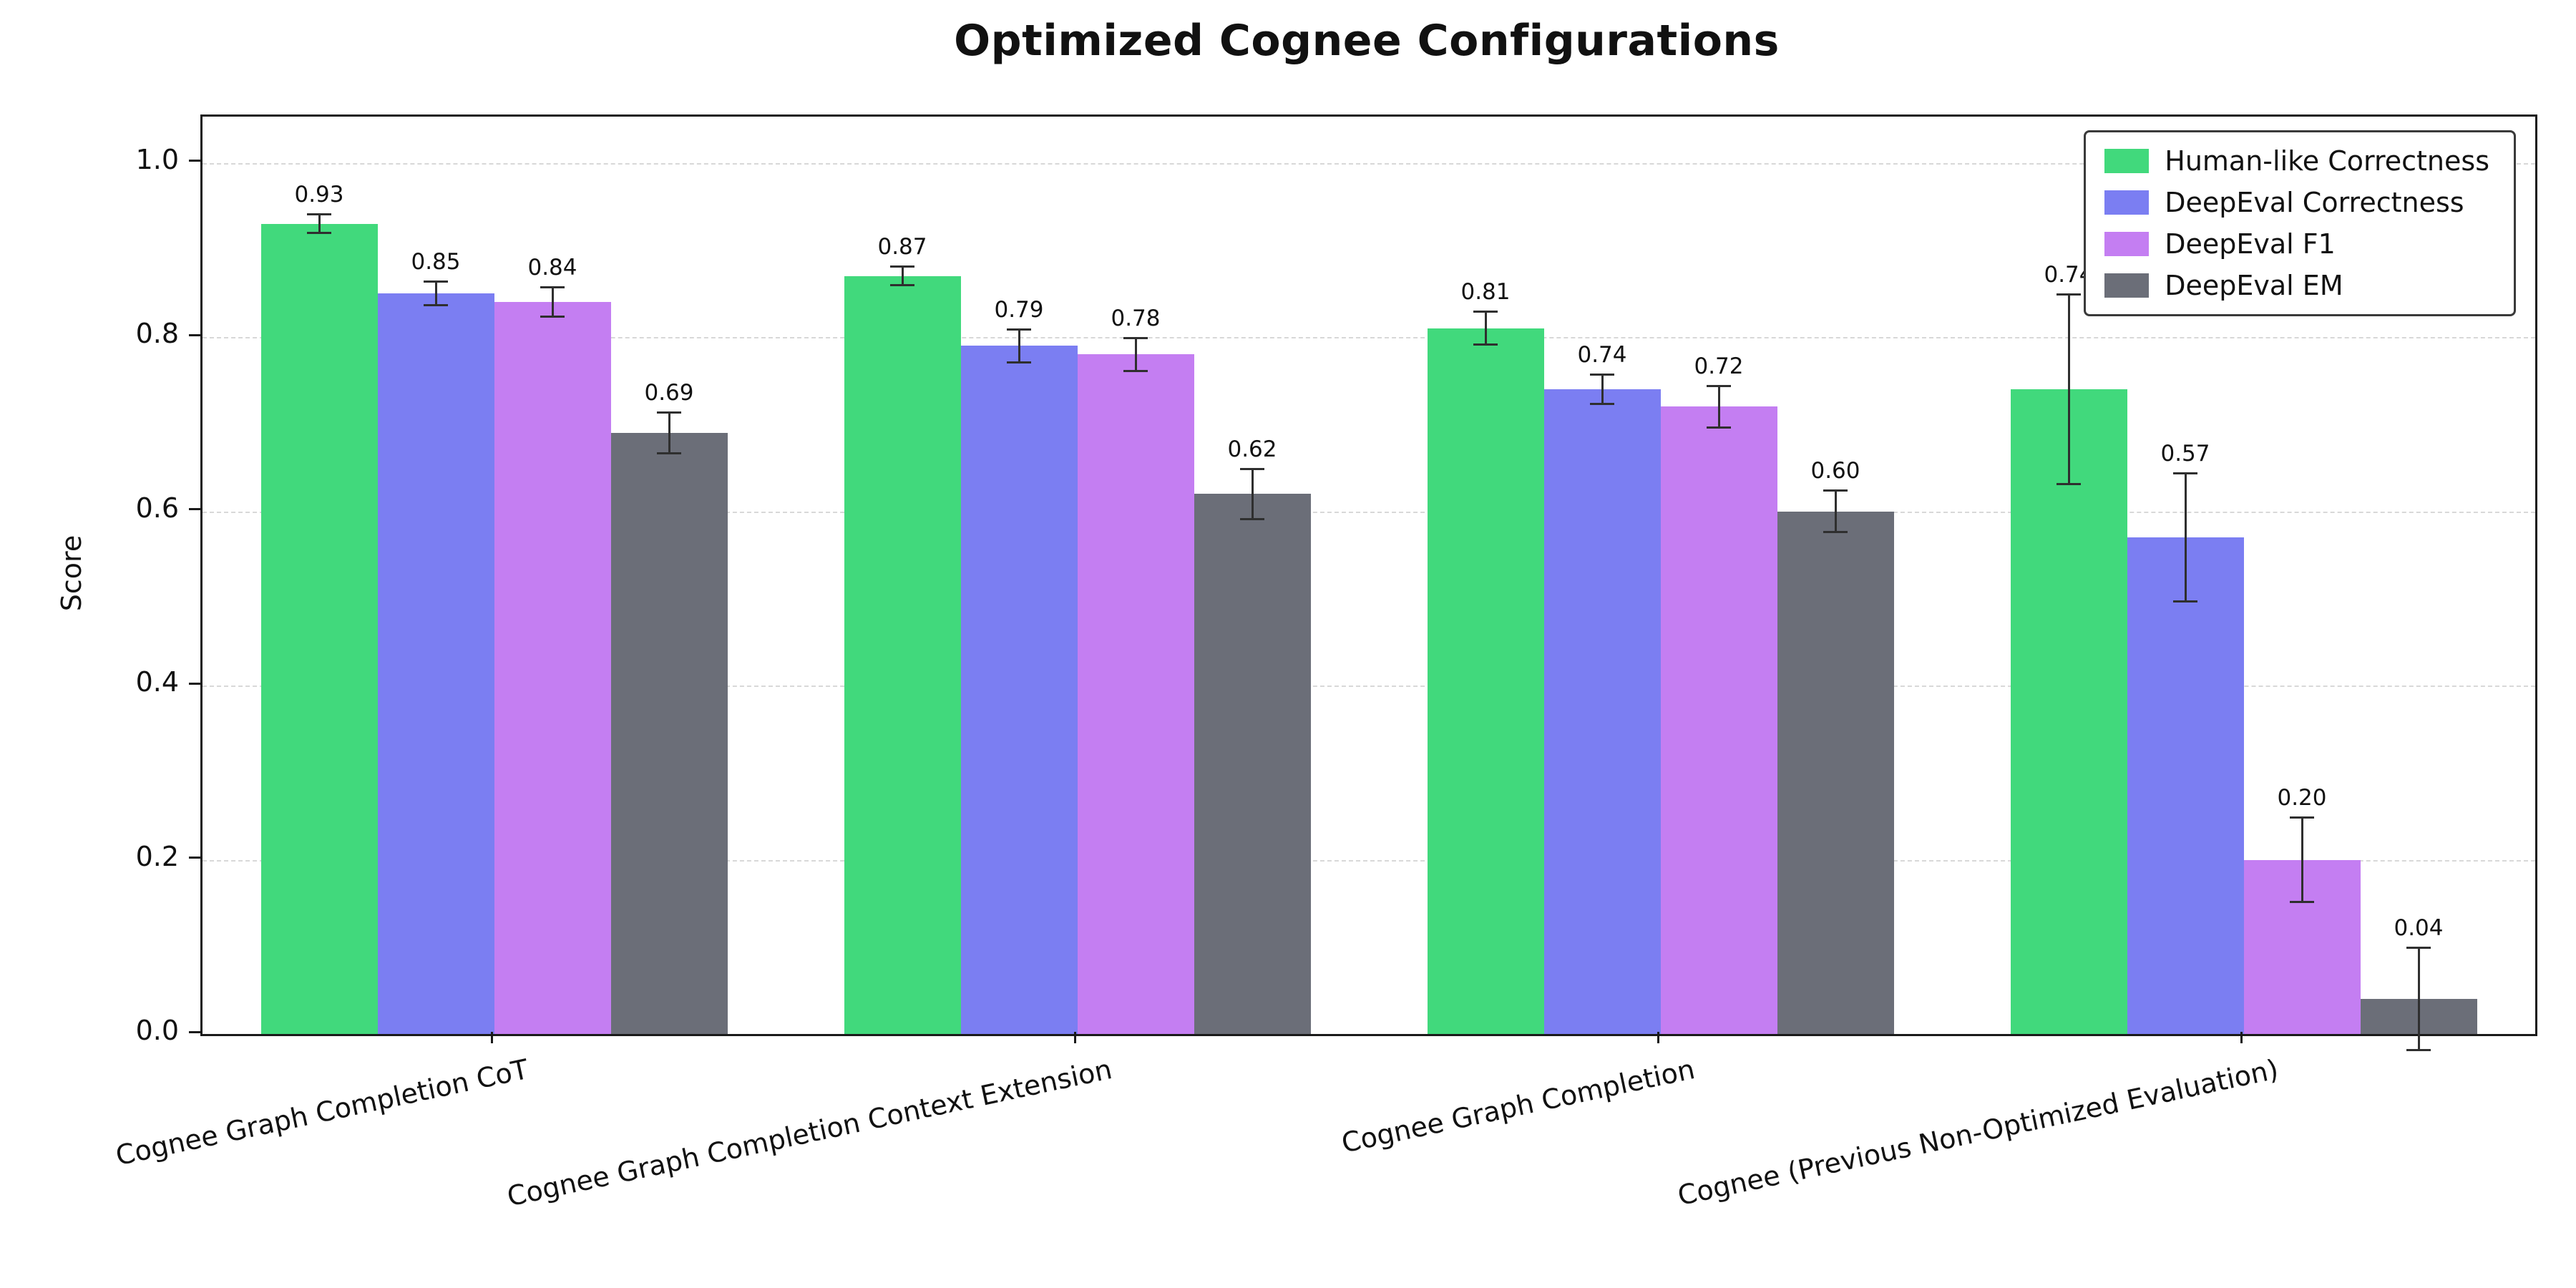  I want to click on legend-label: DeepEval Correctness, so click(2314, 202).